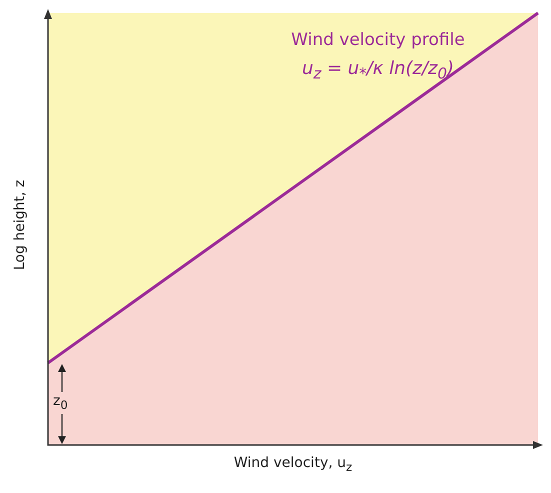 Image resolution: width=551 pixels, height=493 pixels. Describe the element at coordinates (60, 403) in the screenshot. I see `annotation: z$_{0}$` at that location.